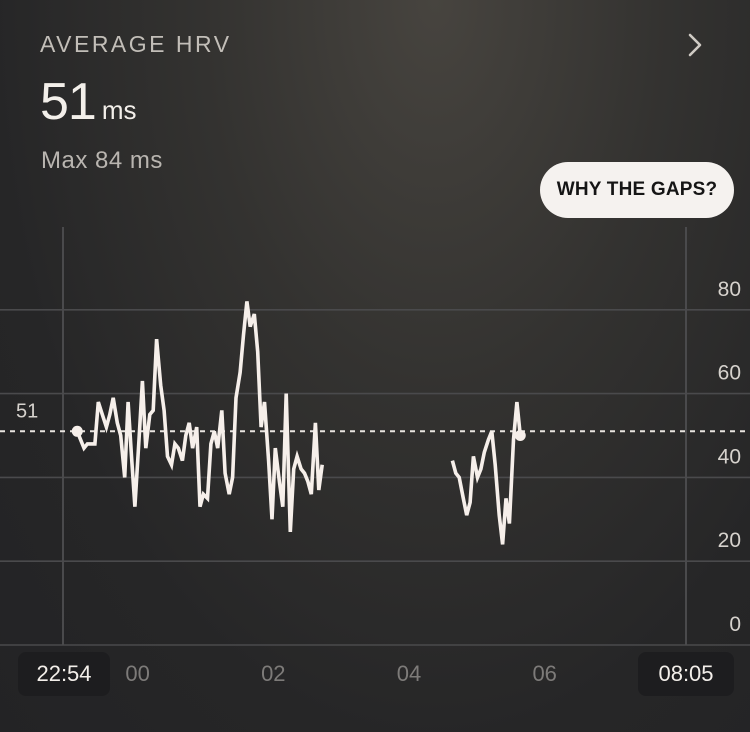 This screenshot has height=732, width=750. Describe the element at coordinates (695, 45) in the screenshot. I see `chevron-right-icon` at that location.